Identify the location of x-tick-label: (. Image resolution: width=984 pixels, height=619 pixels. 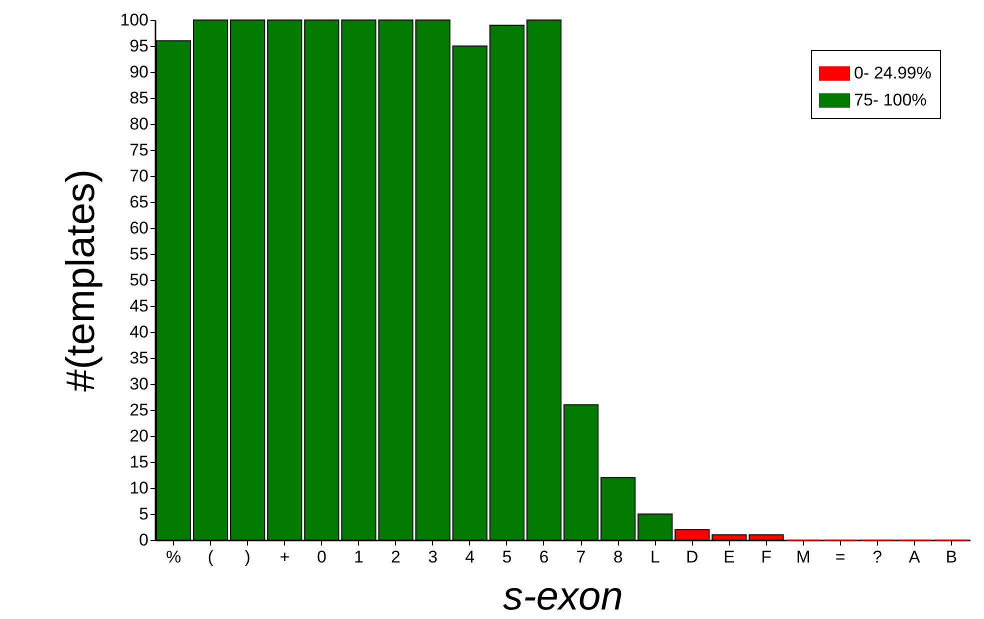
(211, 557).